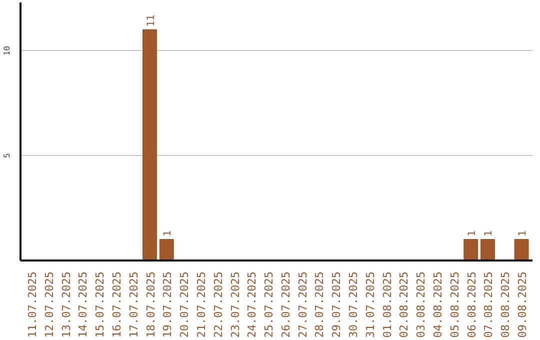  Describe the element at coordinates (133, 304) in the screenshot. I see `x-tick-label: 17.07.2025` at that location.